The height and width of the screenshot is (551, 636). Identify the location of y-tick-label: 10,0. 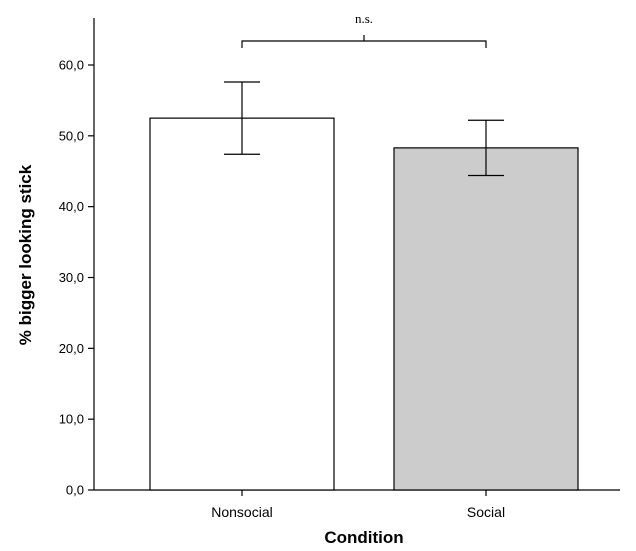
(71, 419).